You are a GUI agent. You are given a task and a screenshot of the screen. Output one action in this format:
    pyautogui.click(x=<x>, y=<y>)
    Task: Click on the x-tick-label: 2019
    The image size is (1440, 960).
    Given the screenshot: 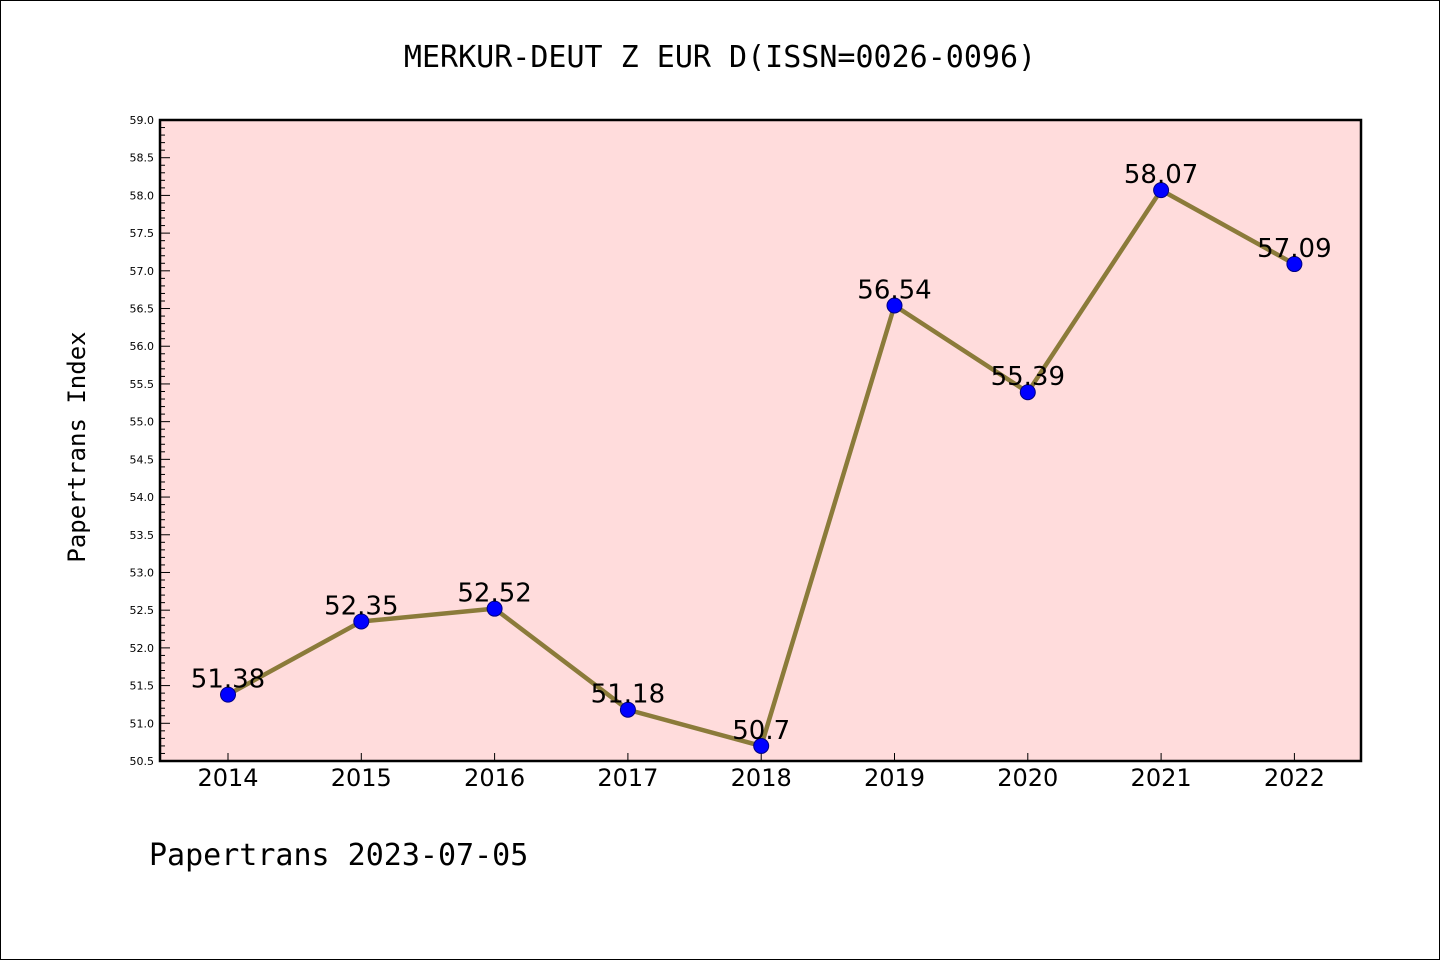 What is the action you would take?
    pyautogui.click(x=894, y=778)
    